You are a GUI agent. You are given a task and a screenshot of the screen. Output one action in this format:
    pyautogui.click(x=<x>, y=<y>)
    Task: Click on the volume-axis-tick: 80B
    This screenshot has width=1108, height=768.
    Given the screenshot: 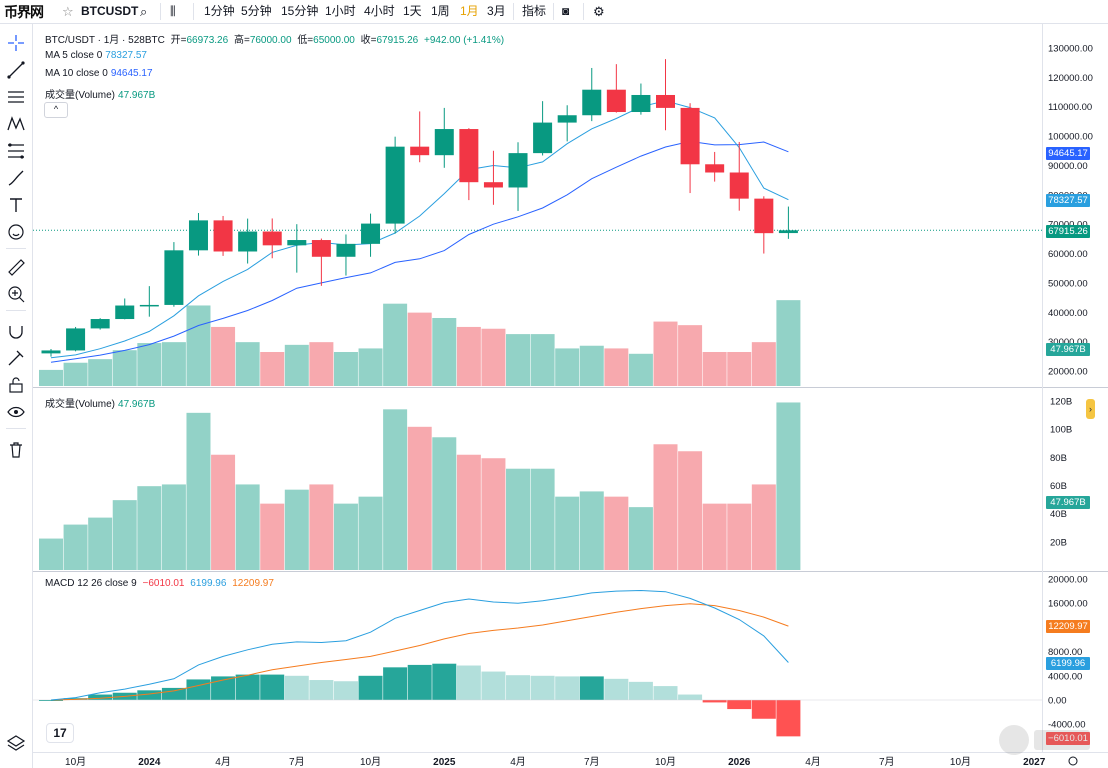 What is the action you would take?
    pyautogui.click(x=1058, y=458)
    